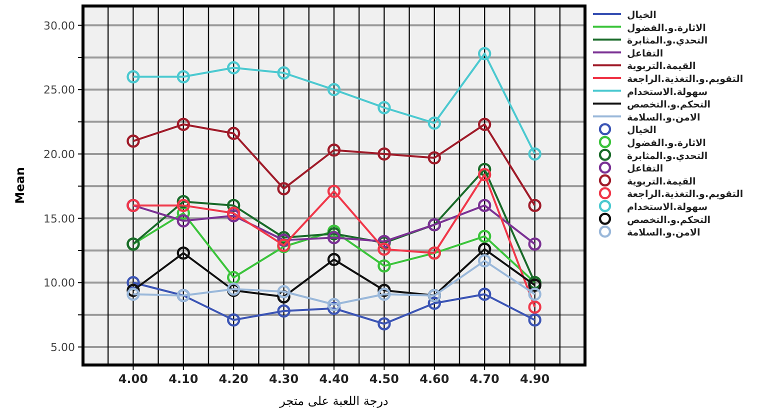  Describe the element at coordinates (334, 379) in the screenshot. I see `x-tick-label: 4.40` at that location.